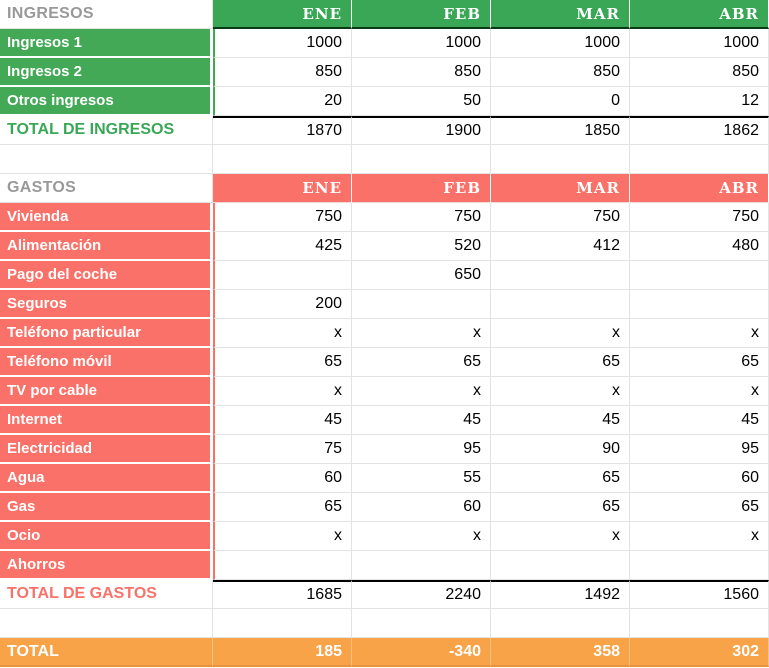 Image resolution: width=769 pixels, height=668 pixels. I want to click on row-label-cell: Ocio, so click(106, 536).